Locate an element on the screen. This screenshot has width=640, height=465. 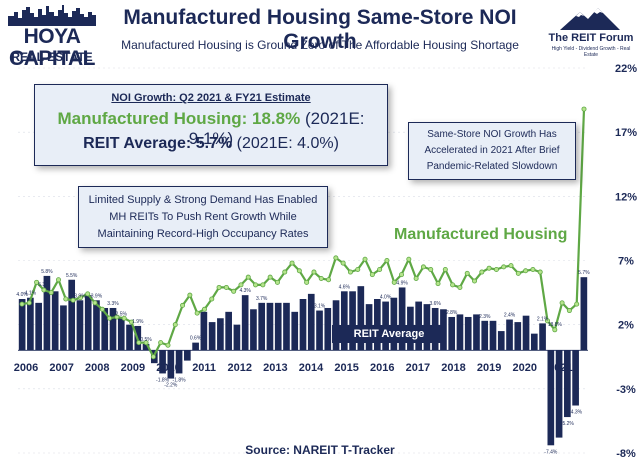
x-tick-label: 2007 is located at coordinates (61, 368).